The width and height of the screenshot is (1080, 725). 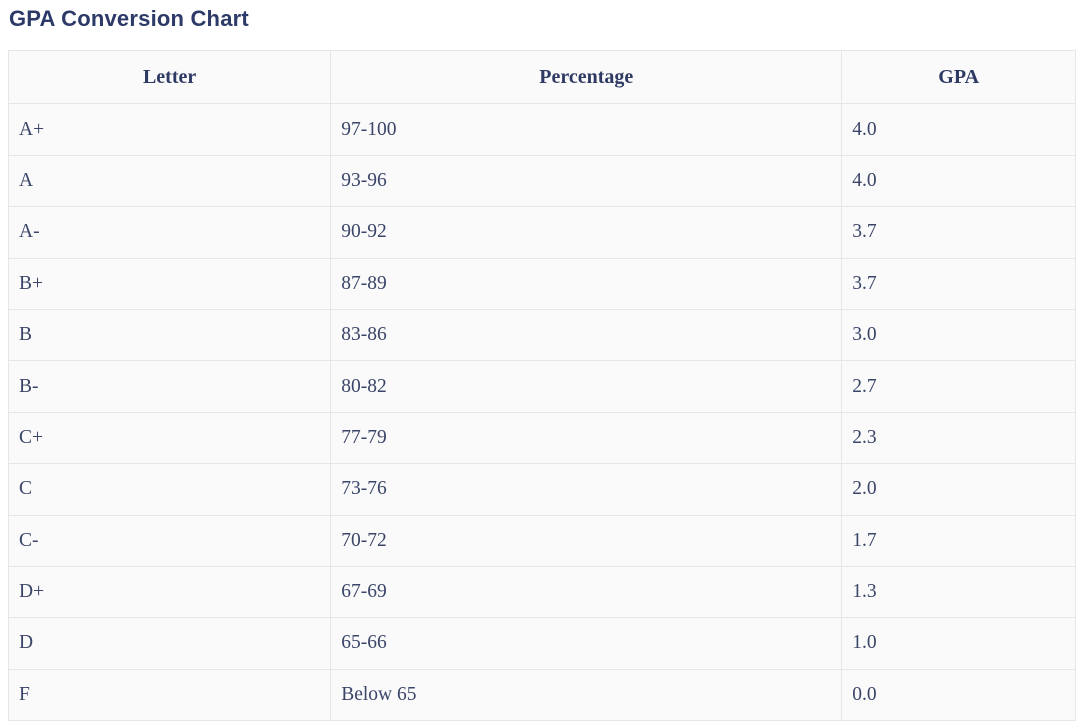 I want to click on cell-letter: B-, so click(x=169, y=386).